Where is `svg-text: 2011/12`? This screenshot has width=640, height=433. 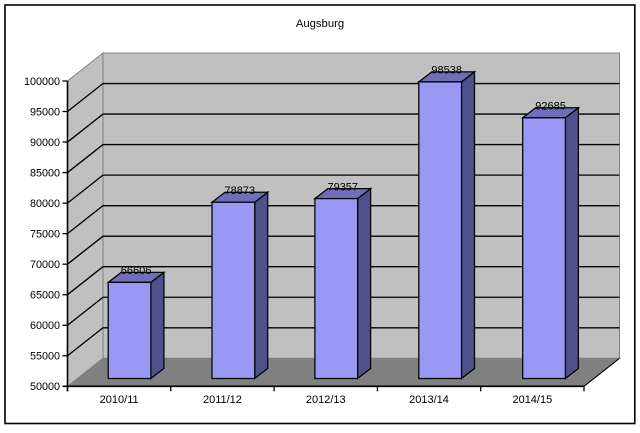
svg-text: 2011/12 is located at coordinates (222, 400).